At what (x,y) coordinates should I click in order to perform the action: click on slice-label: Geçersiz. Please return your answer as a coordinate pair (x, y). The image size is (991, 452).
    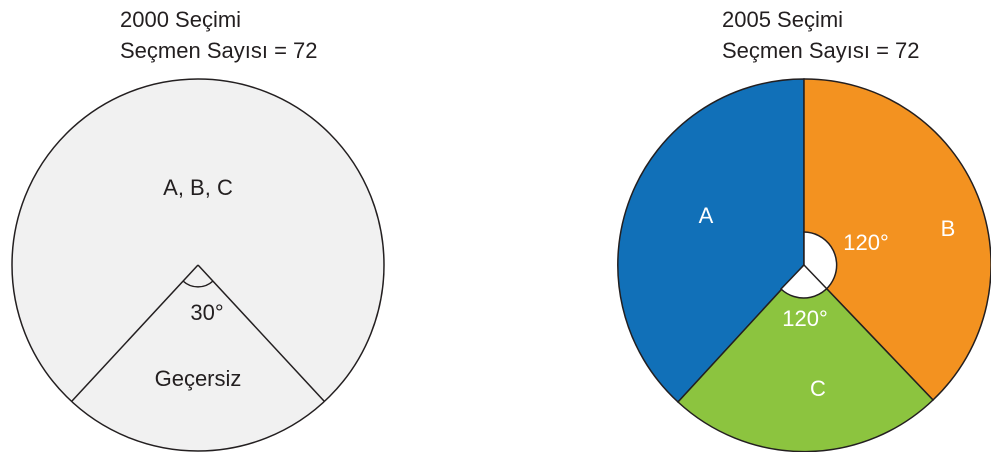
    Looking at the image, I should click on (198, 378).